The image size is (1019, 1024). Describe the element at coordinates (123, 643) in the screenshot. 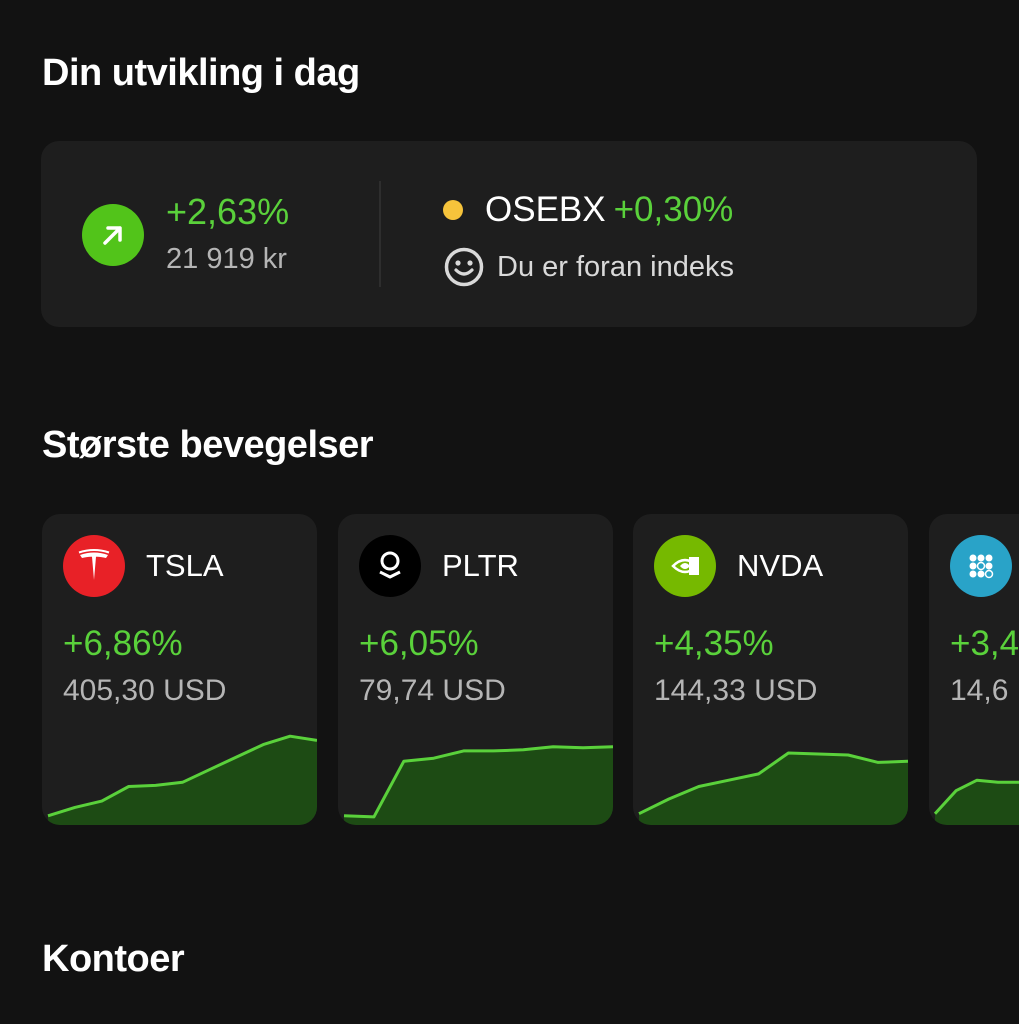

I see `stock-change: +6,86%` at that location.